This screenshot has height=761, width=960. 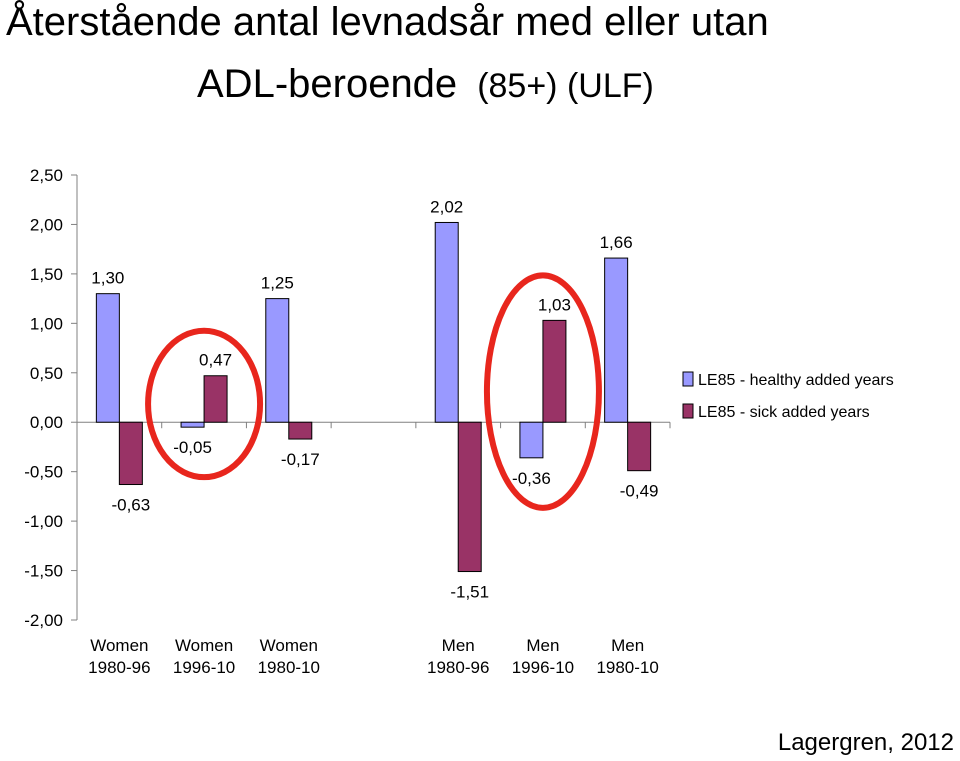 I want to click on data-label: -0,49, so click(x=639, y=491).